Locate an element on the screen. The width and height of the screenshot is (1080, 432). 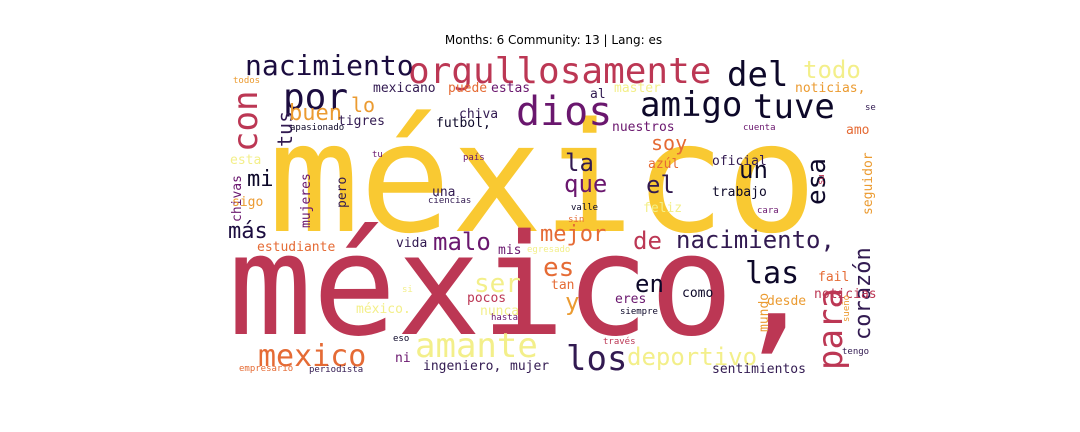
word-31: y is located at coordinates (572, 302).